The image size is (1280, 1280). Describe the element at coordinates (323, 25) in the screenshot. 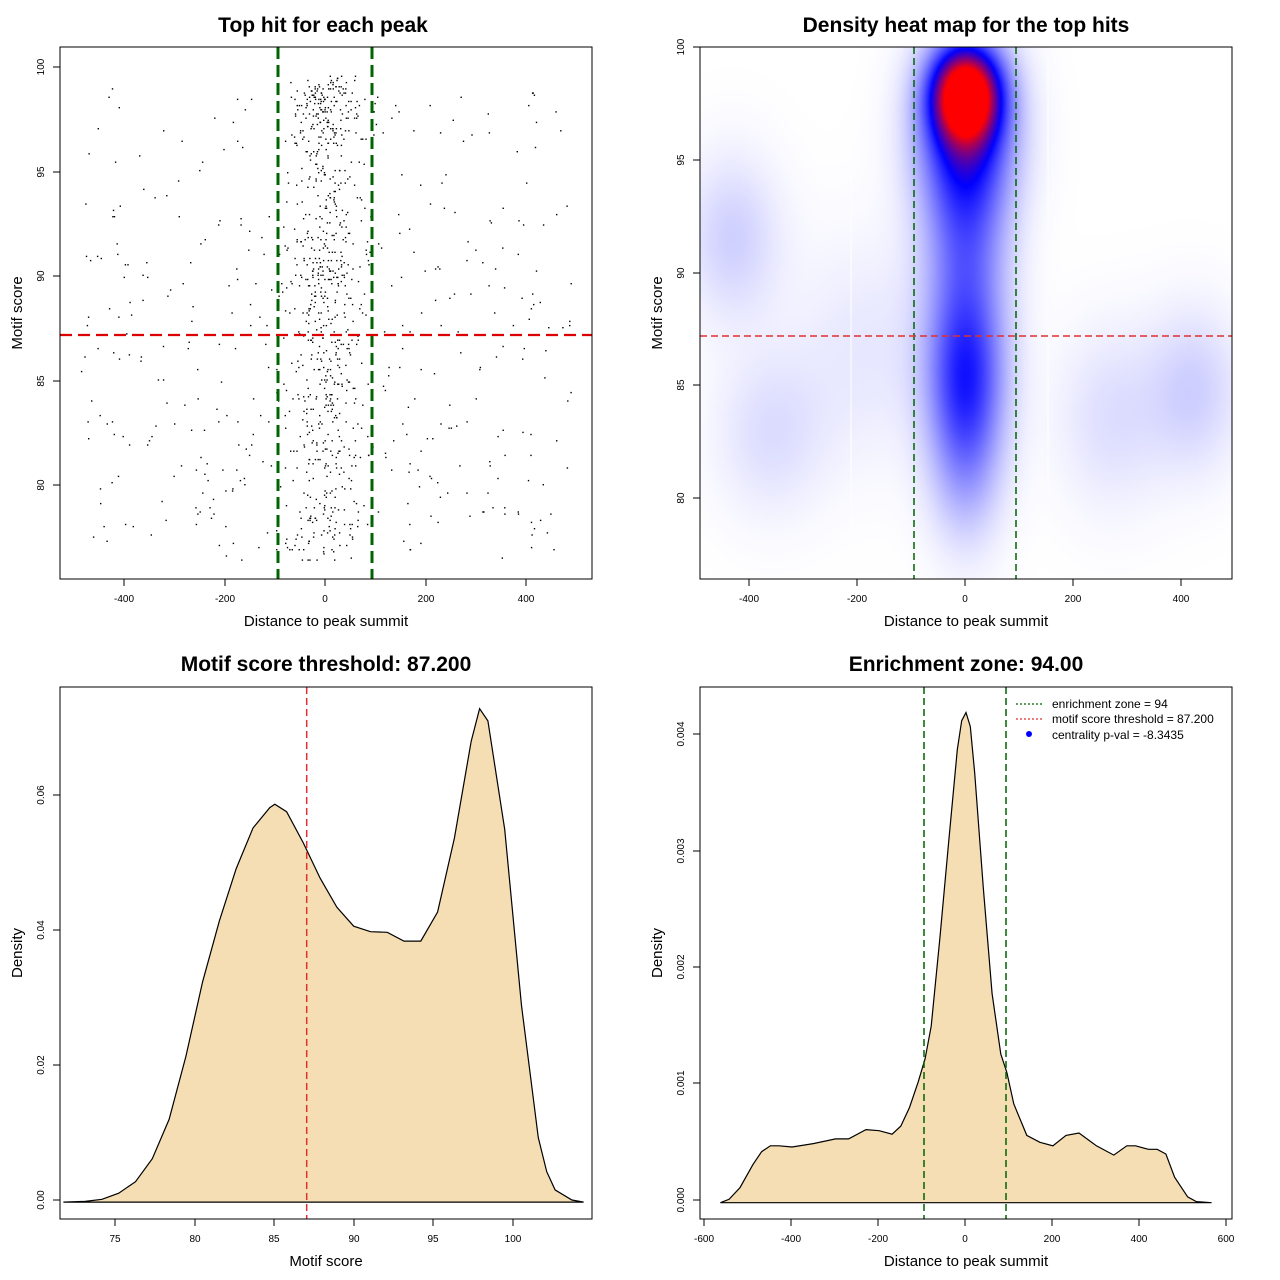

I see `scatter-title: Top hit for each peak` at that location.